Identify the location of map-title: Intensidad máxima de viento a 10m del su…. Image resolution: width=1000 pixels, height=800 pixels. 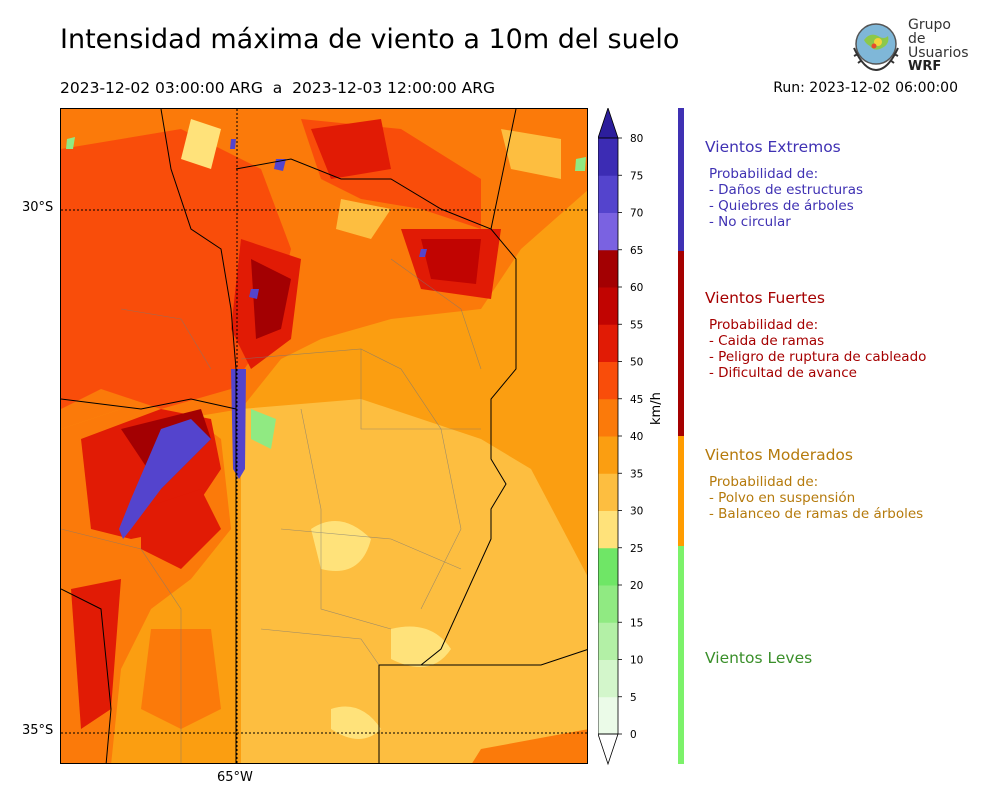
(370, 39).